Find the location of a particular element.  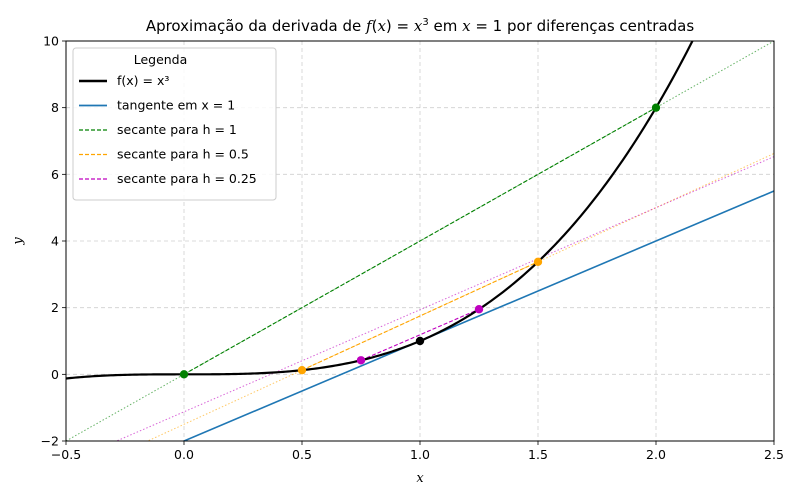

y-tick-label: 8 is located at coordinates (55, 107).